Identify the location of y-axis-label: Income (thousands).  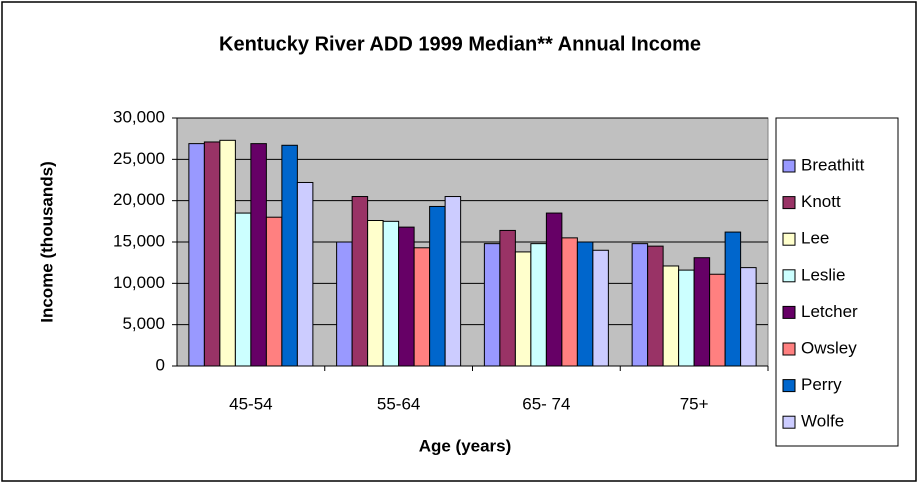
(46, 242).